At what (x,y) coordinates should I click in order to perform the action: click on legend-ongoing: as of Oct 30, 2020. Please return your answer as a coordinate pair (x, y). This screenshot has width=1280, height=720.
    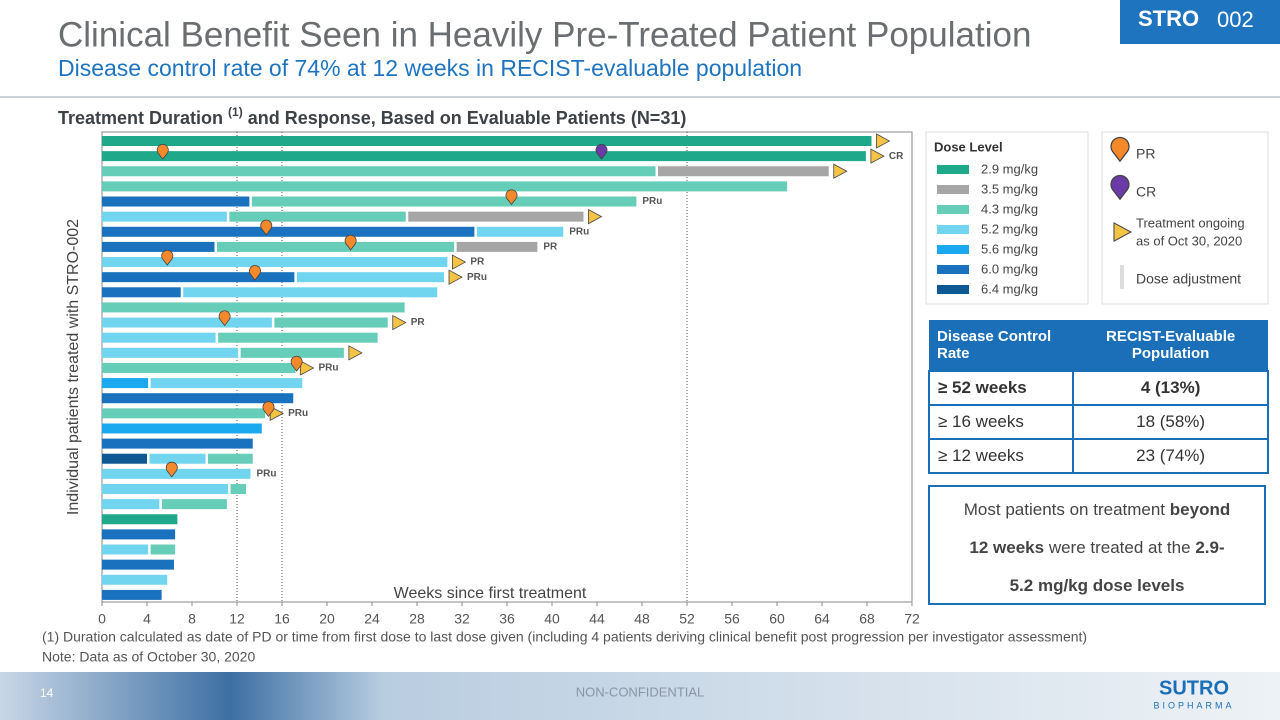
    Looking at the image, I should click on (1189, 240).